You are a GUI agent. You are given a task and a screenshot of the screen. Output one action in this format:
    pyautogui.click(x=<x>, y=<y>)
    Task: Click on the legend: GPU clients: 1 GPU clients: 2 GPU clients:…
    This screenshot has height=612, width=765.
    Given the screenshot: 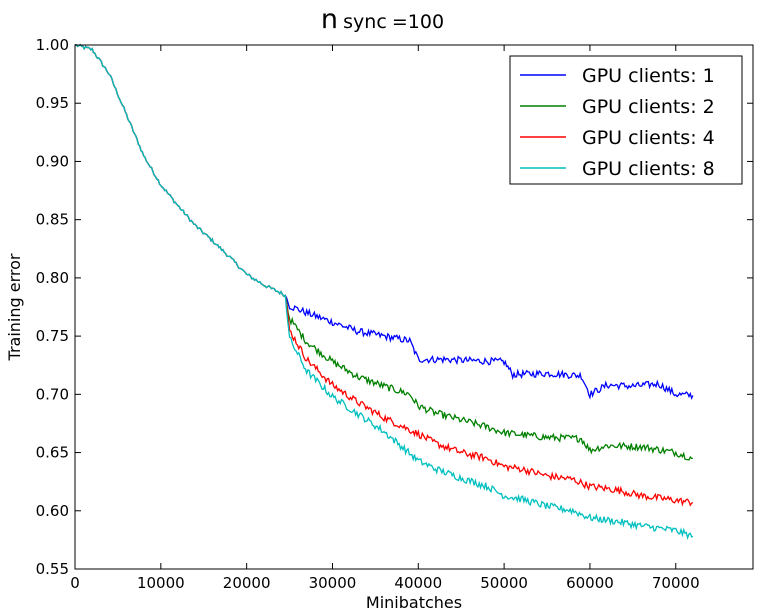 What is the action you would take?
    pyautogui.click(x=626, y=120)
    